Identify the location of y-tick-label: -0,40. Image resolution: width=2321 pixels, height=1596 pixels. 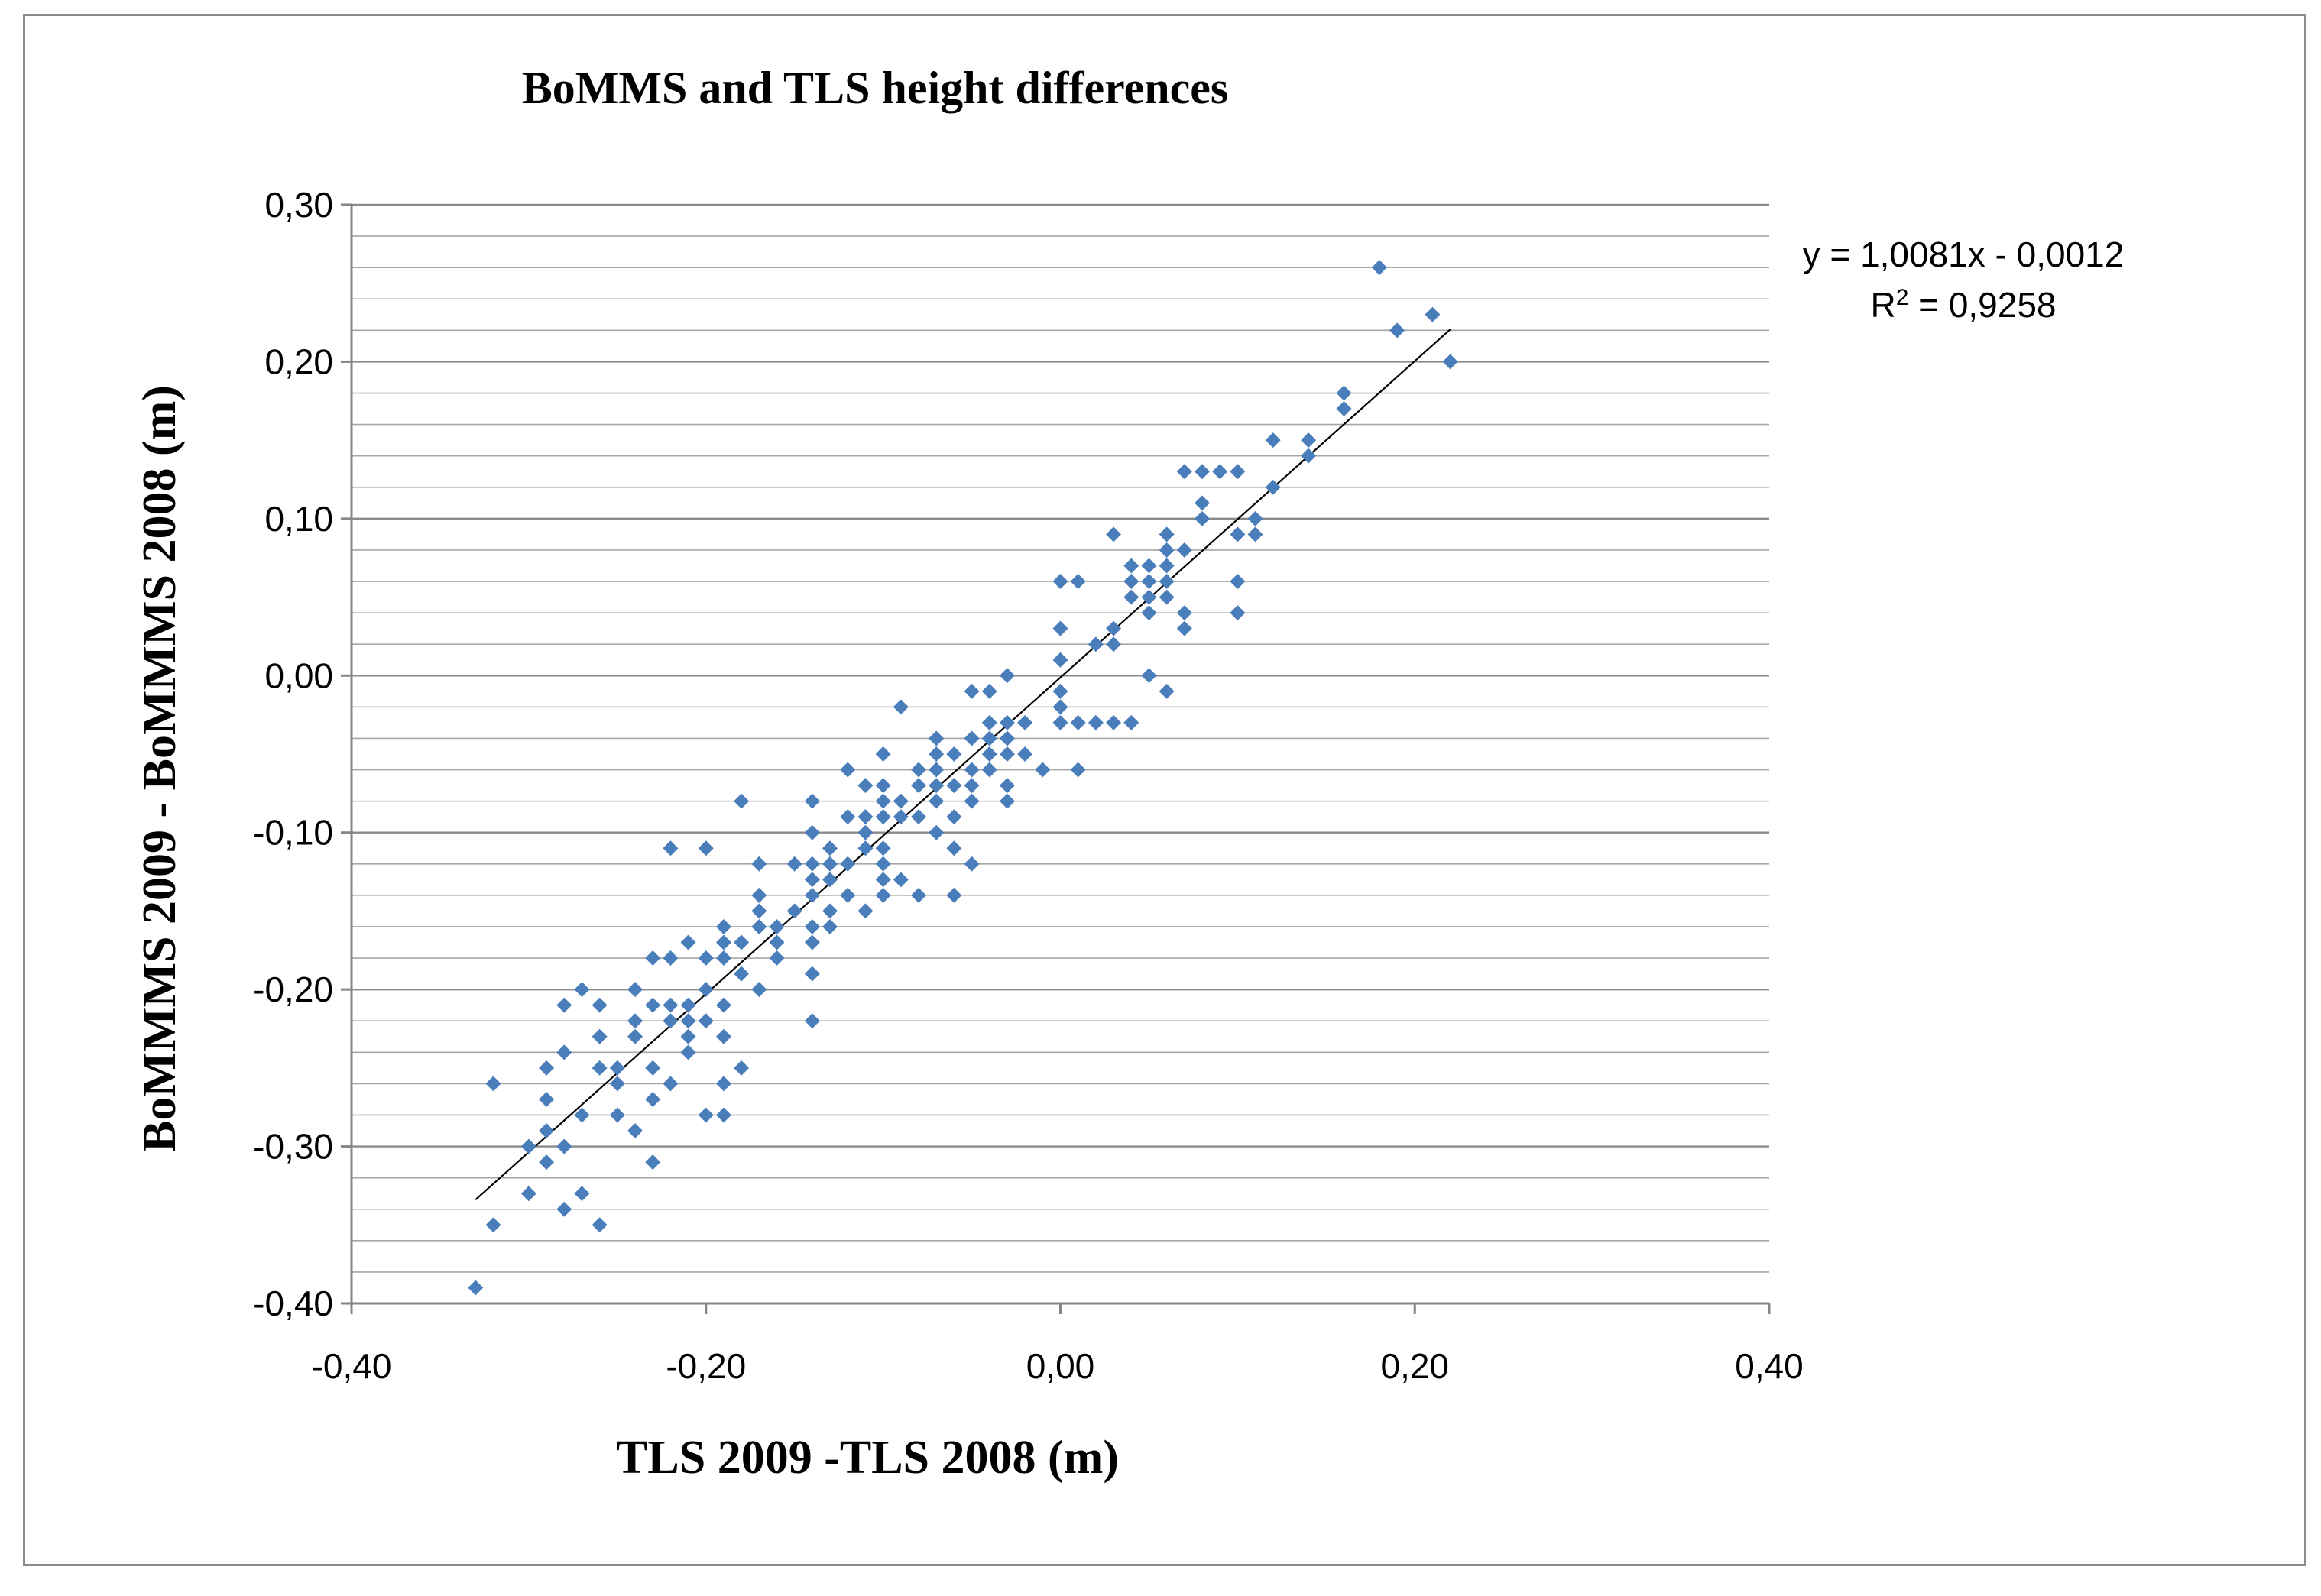
(293, 1303).